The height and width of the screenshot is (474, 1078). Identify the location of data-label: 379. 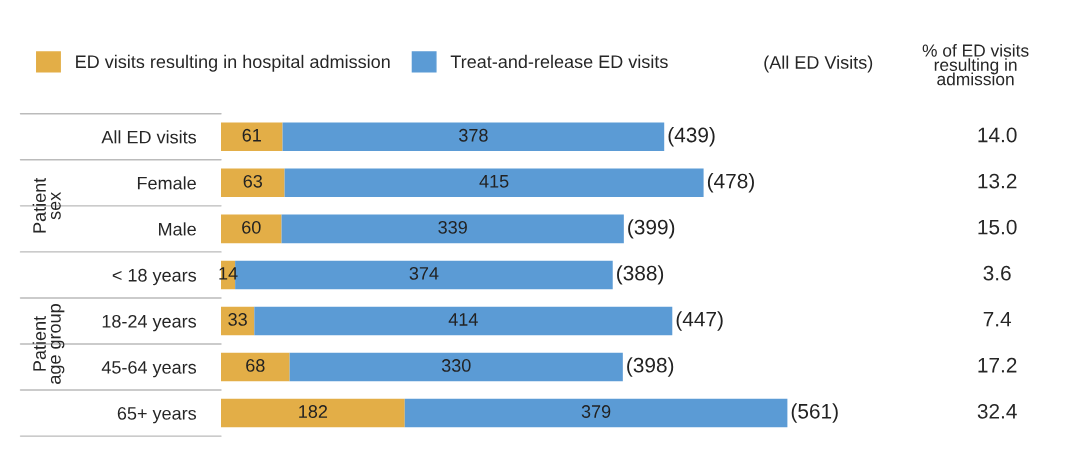
(596, 411).